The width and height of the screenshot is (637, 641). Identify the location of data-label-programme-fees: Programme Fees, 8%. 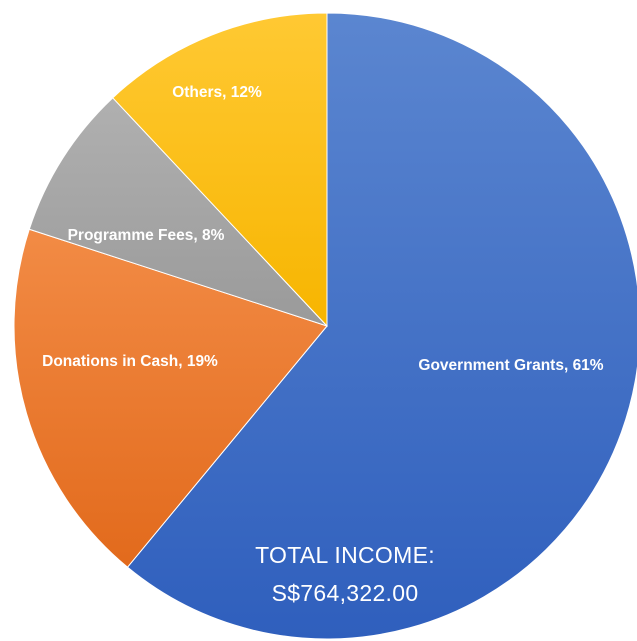
(146, 235).